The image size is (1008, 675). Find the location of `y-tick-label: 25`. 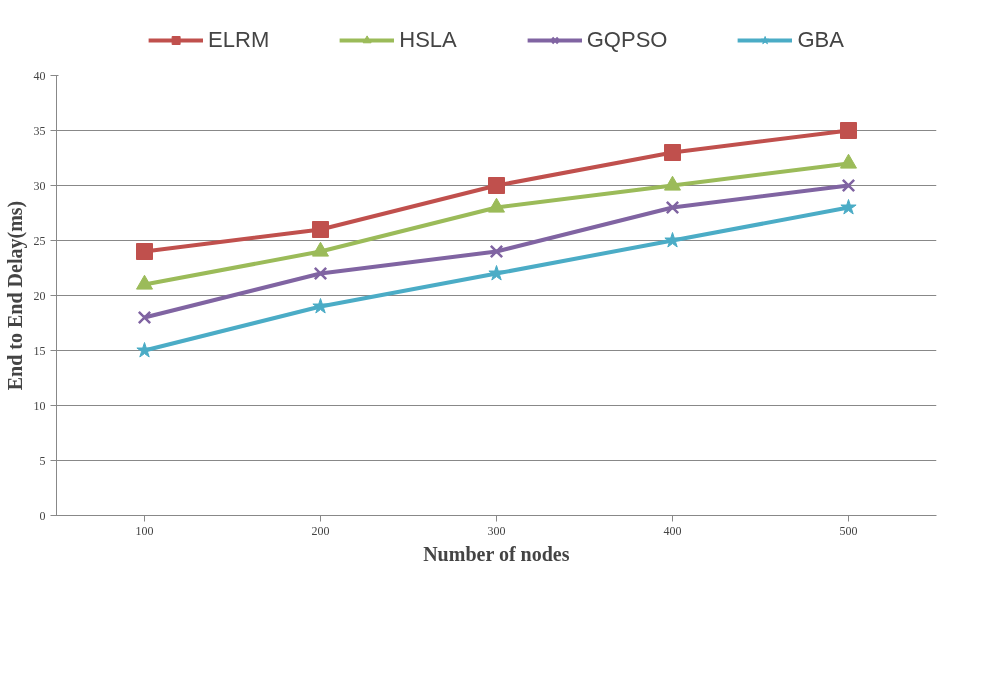

y-tick-label: 25 is located at coordinates (39, 240).